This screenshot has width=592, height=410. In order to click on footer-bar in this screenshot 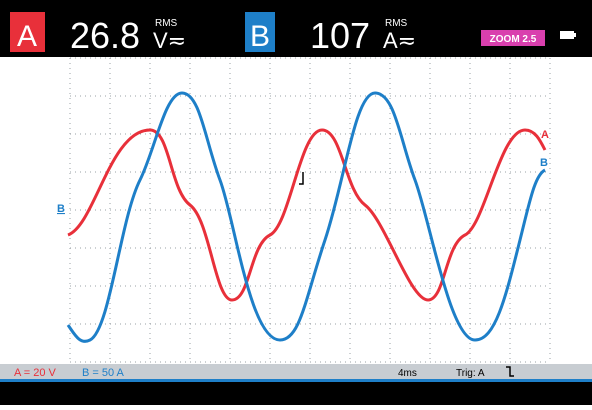, I will do `click(296, 393)`.